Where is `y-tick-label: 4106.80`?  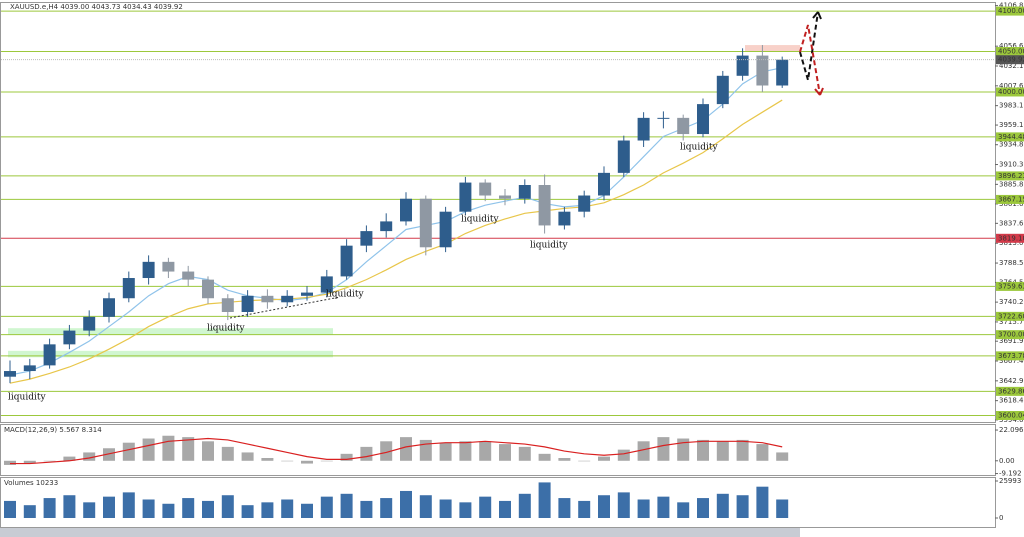 y-tick-label: 4106.80 is located at coordinates (1011, 6).